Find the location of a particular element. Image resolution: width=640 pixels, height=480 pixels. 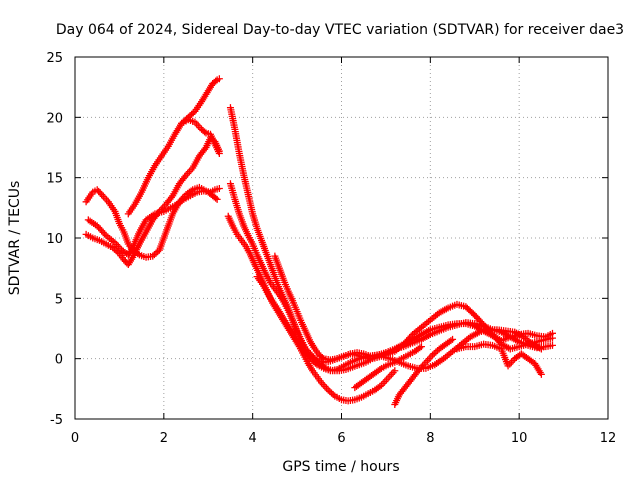

y-tick-label: 5 is located at coordinates (59, 299).